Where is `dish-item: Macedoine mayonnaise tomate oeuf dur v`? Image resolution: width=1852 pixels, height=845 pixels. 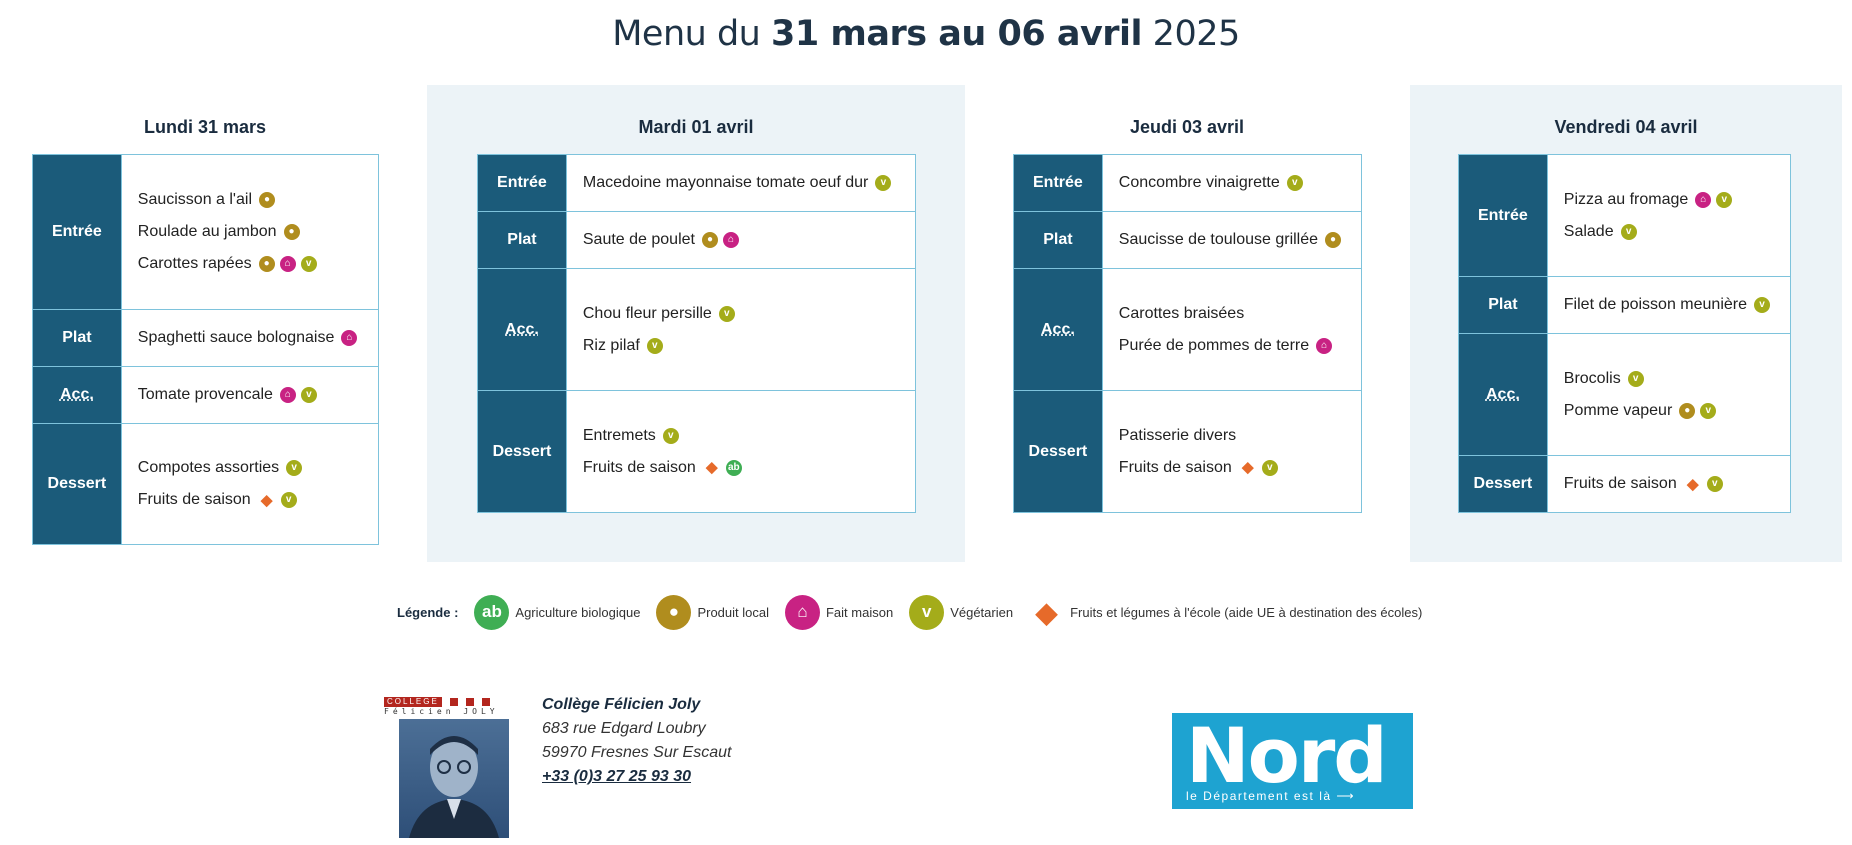 dish-item: Macedoine mayonnaise tomate oeuf dur v is located at coordinates (741, 183).